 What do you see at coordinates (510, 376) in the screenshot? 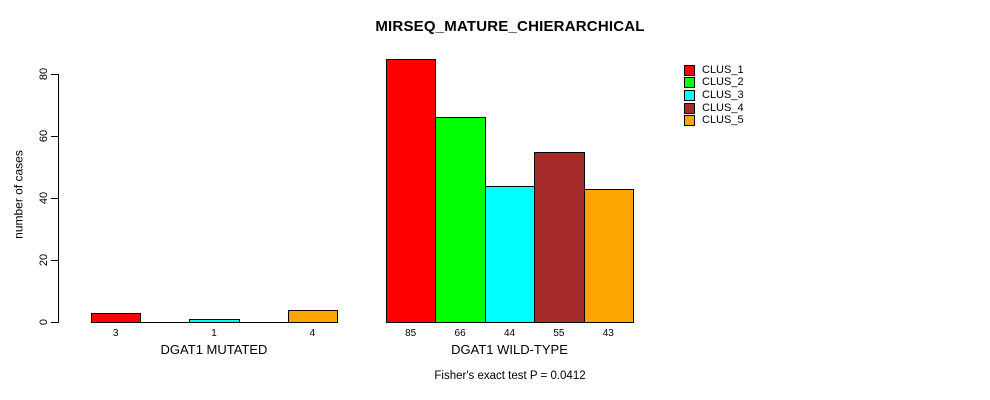
I see `annotation-text: Fisher's exact test P = 0.0412` at bounding box center [510, 376].